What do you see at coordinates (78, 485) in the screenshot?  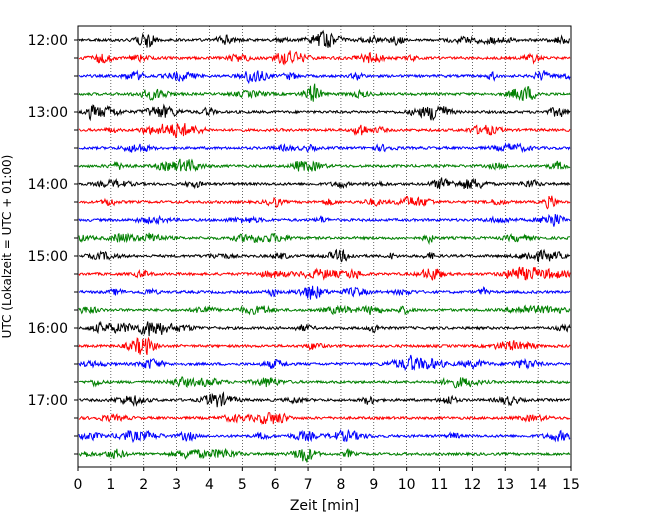 I see `x-tick-label: 0` at bounding box center [78, 485].